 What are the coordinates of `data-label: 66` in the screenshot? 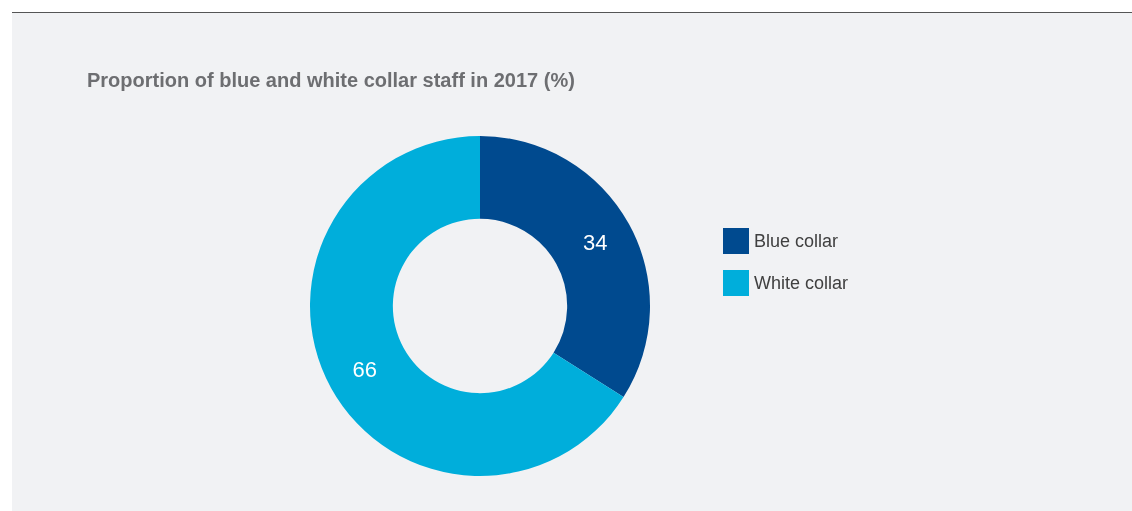 It's located at (364, 369).